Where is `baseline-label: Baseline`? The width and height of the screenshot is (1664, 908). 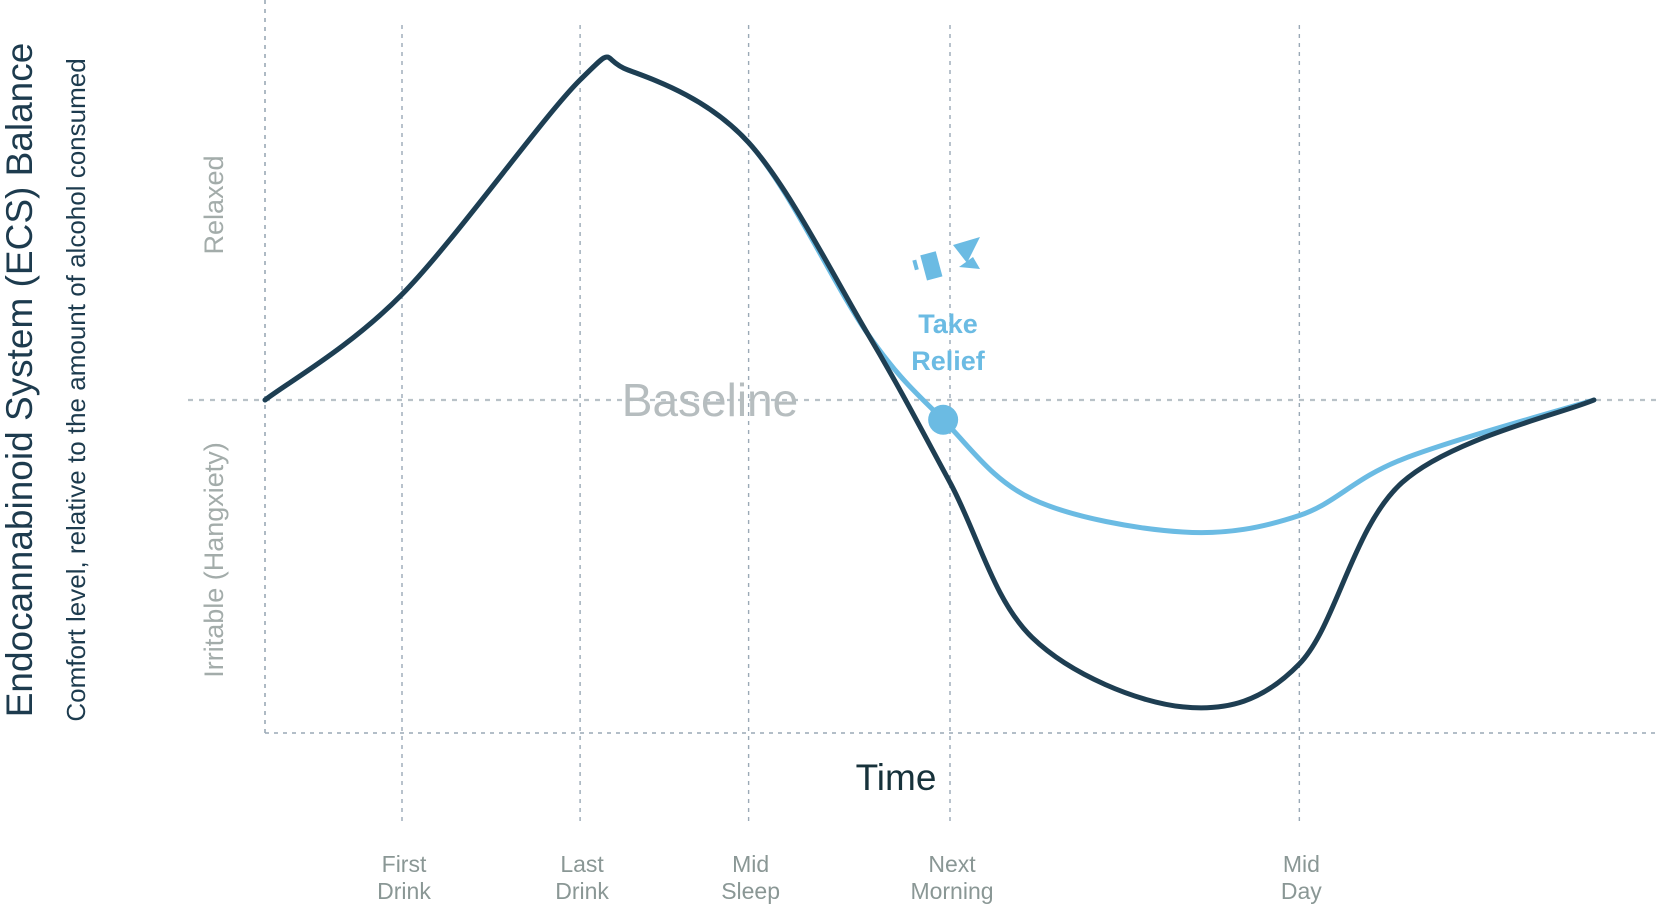 baseline-label: Baseline is located at coordinates (710, 400).